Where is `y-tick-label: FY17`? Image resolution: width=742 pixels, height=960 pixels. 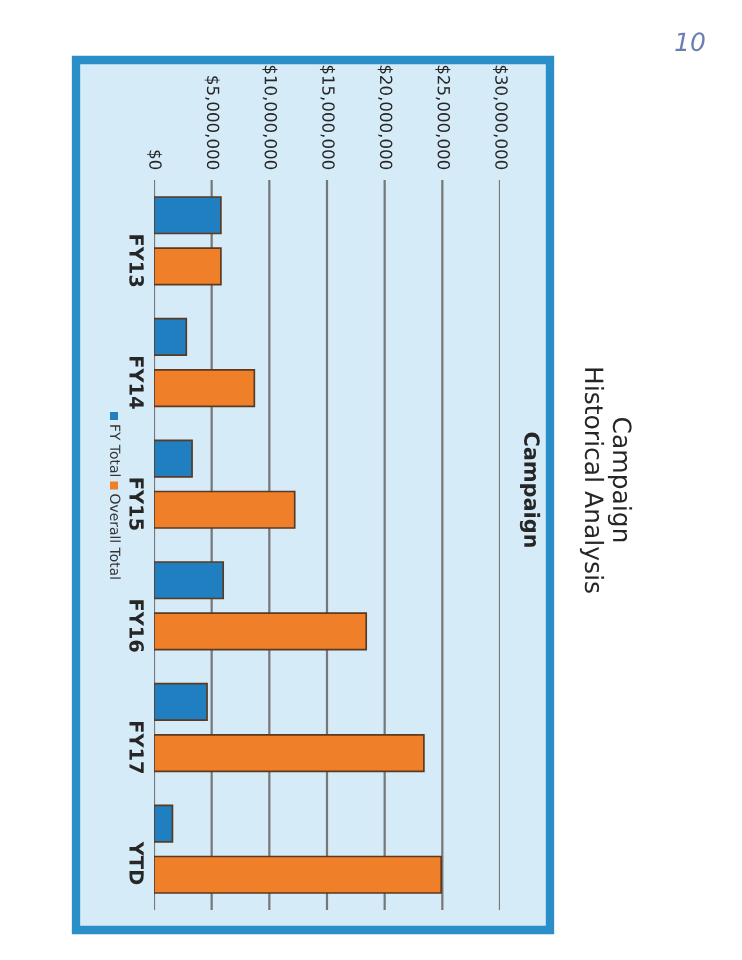
y-tick-label: FY17 is located at coordinates (136, 747).